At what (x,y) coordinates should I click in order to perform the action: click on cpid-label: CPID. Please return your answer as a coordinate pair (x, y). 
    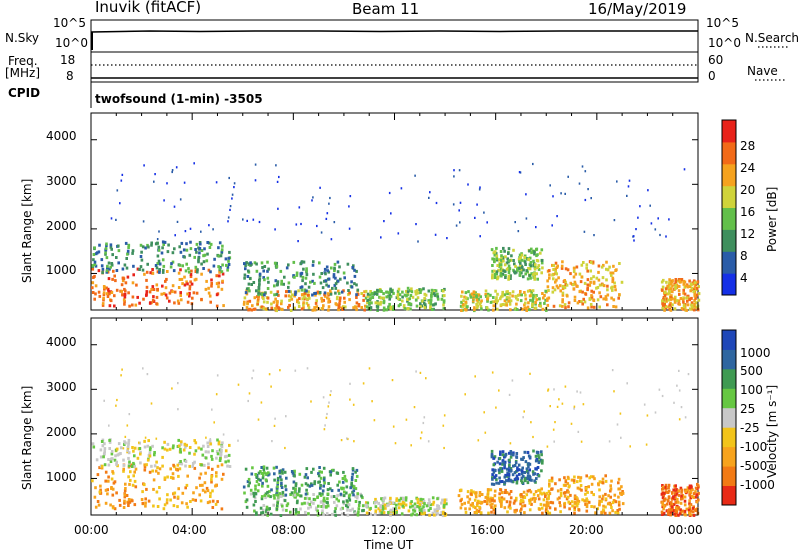
    Looking at the image, I should click on (24, 93).